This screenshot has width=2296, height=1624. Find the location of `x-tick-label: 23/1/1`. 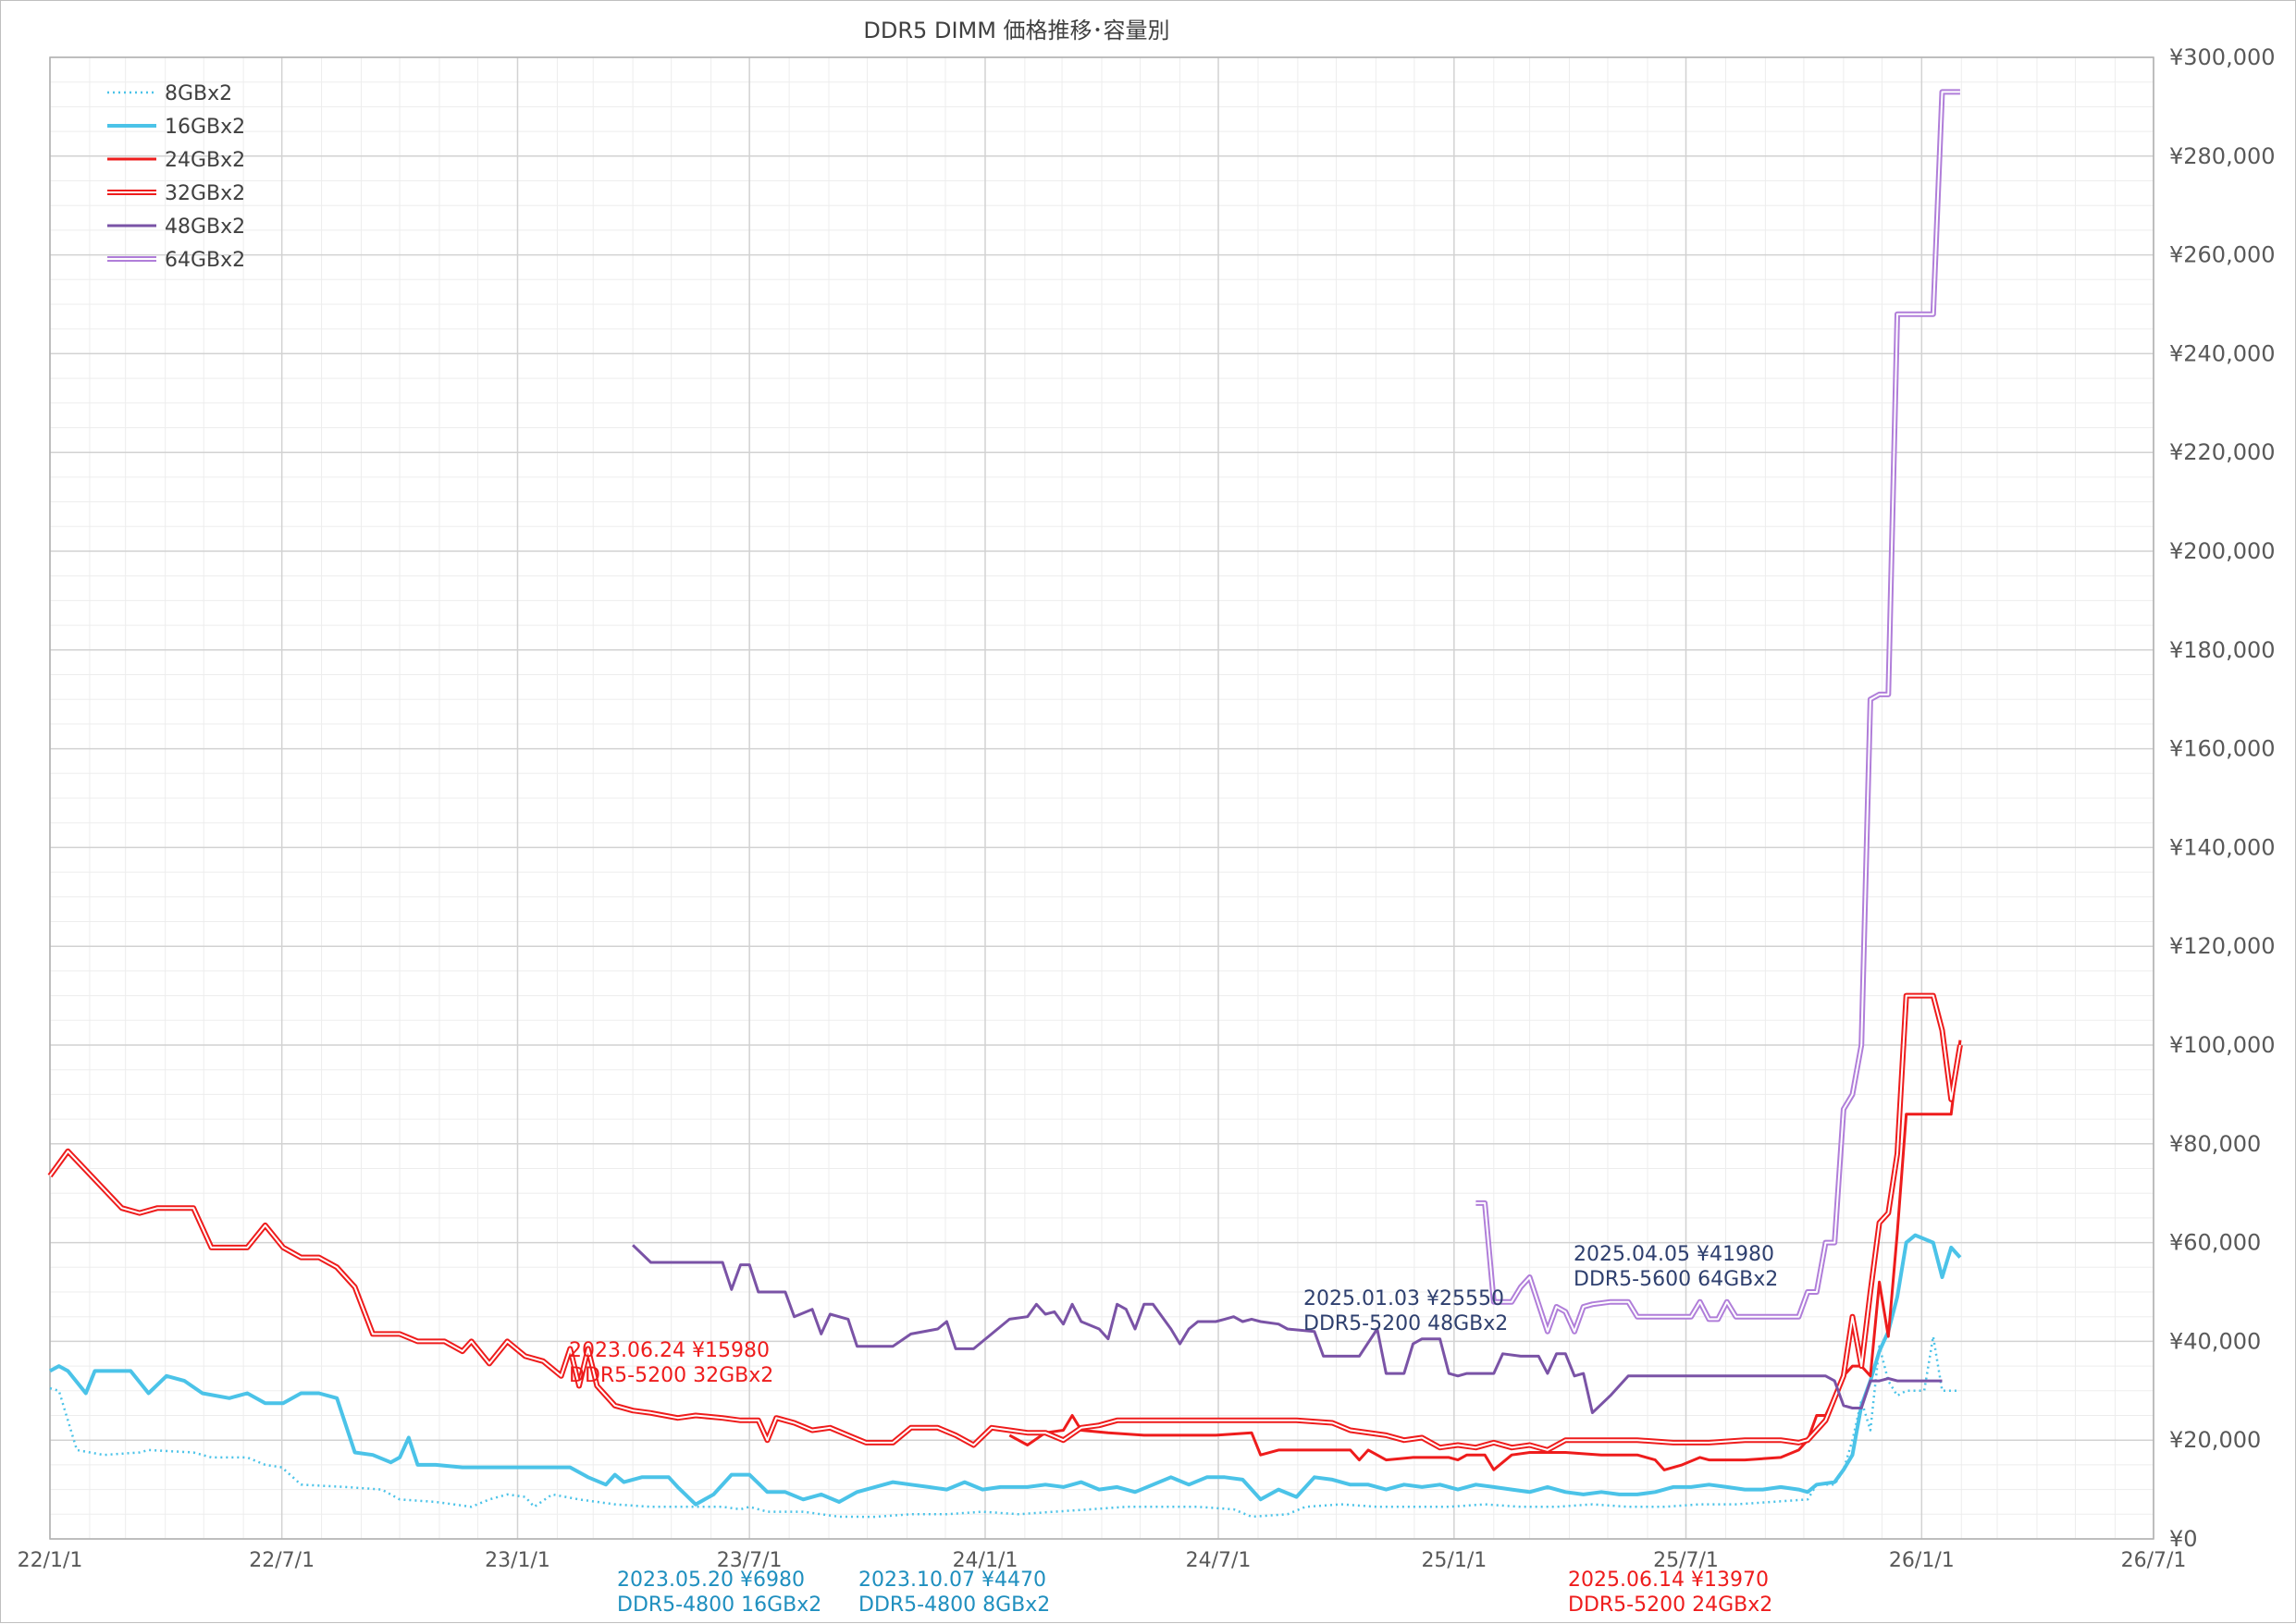

x-tick-label: 23/1/1 is located at coordinates (517, 1560).